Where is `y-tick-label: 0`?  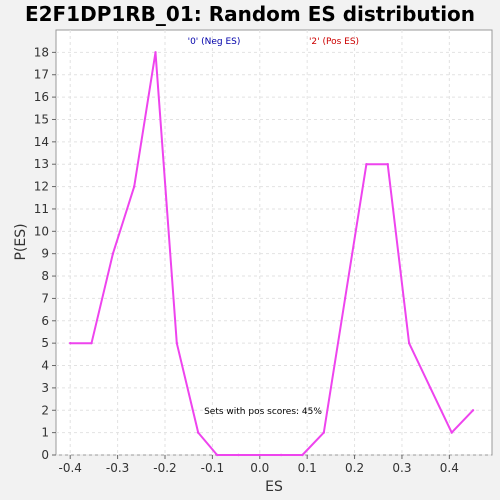
y-tick-label: 0 is located at coordinates (45, 455).